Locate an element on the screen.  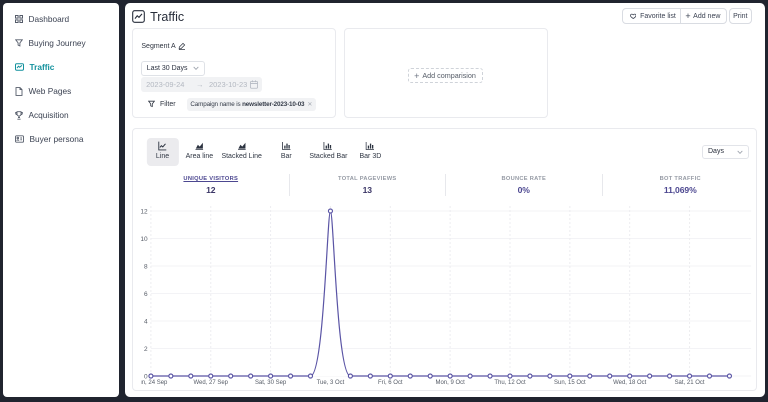
svg-text: Sat, 21 Oct is located at coordinates (690, 383).